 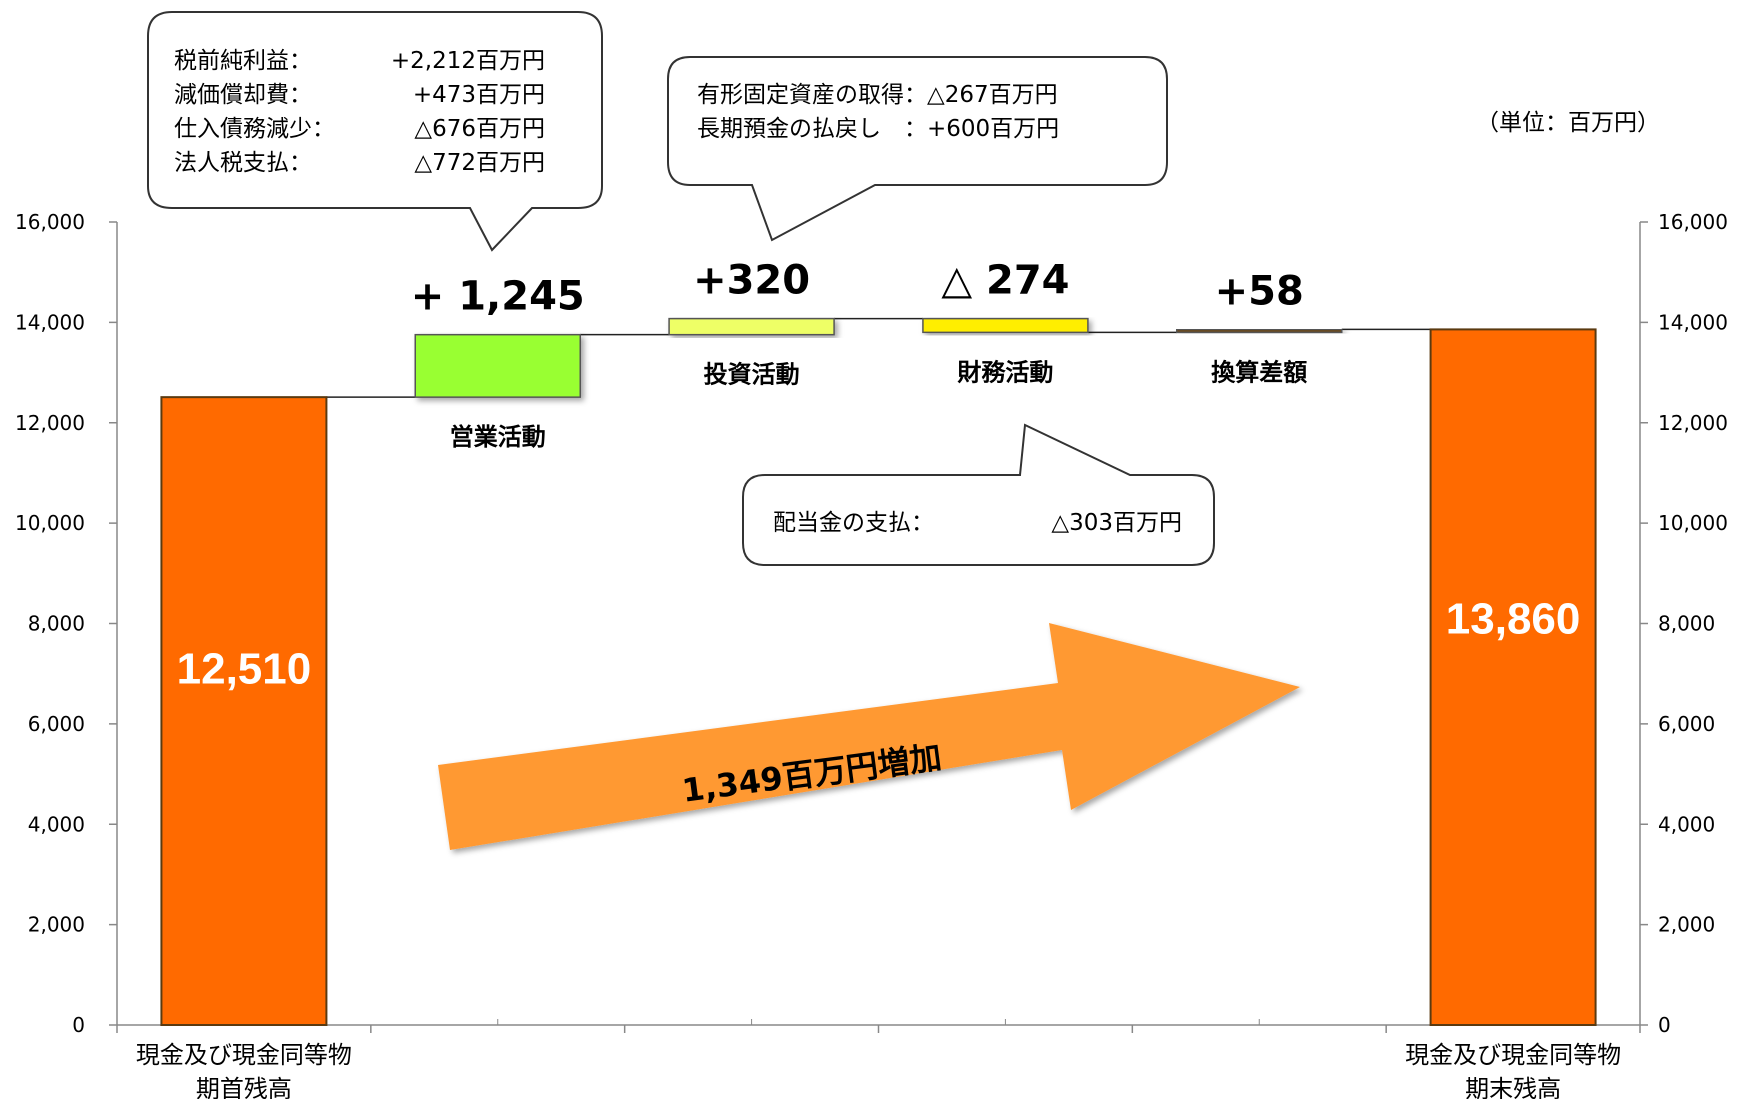 What do you see at coordinates (1005, 281) in the screenshot?
I see `delta-label-financing: △ 274` at bounding box center [1005, 281].